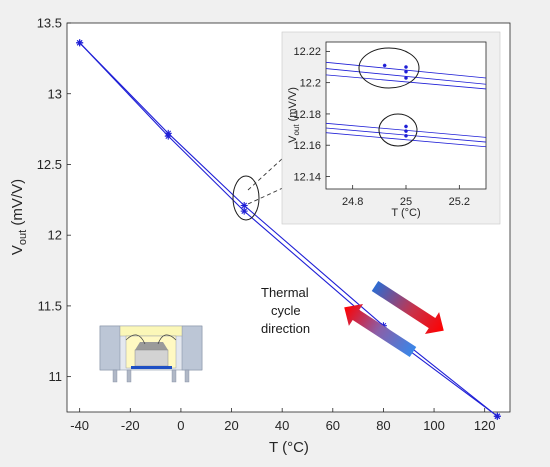 This screenshot has height=467, width=550. I want to click on main-y-tick-label: 12.5, so click(49, 164).